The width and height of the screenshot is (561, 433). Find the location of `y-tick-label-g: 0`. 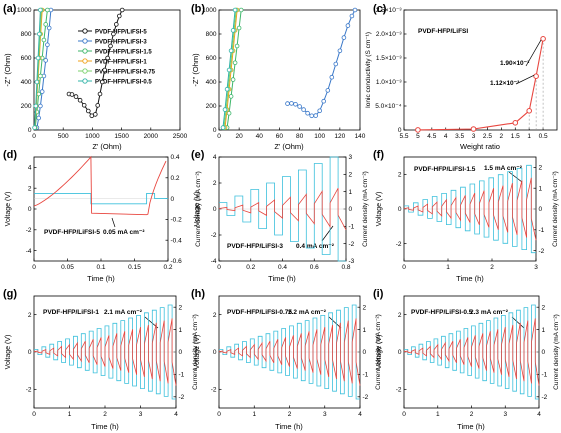

y-tick-label-g: 0 is located at coordinates (30, 352).